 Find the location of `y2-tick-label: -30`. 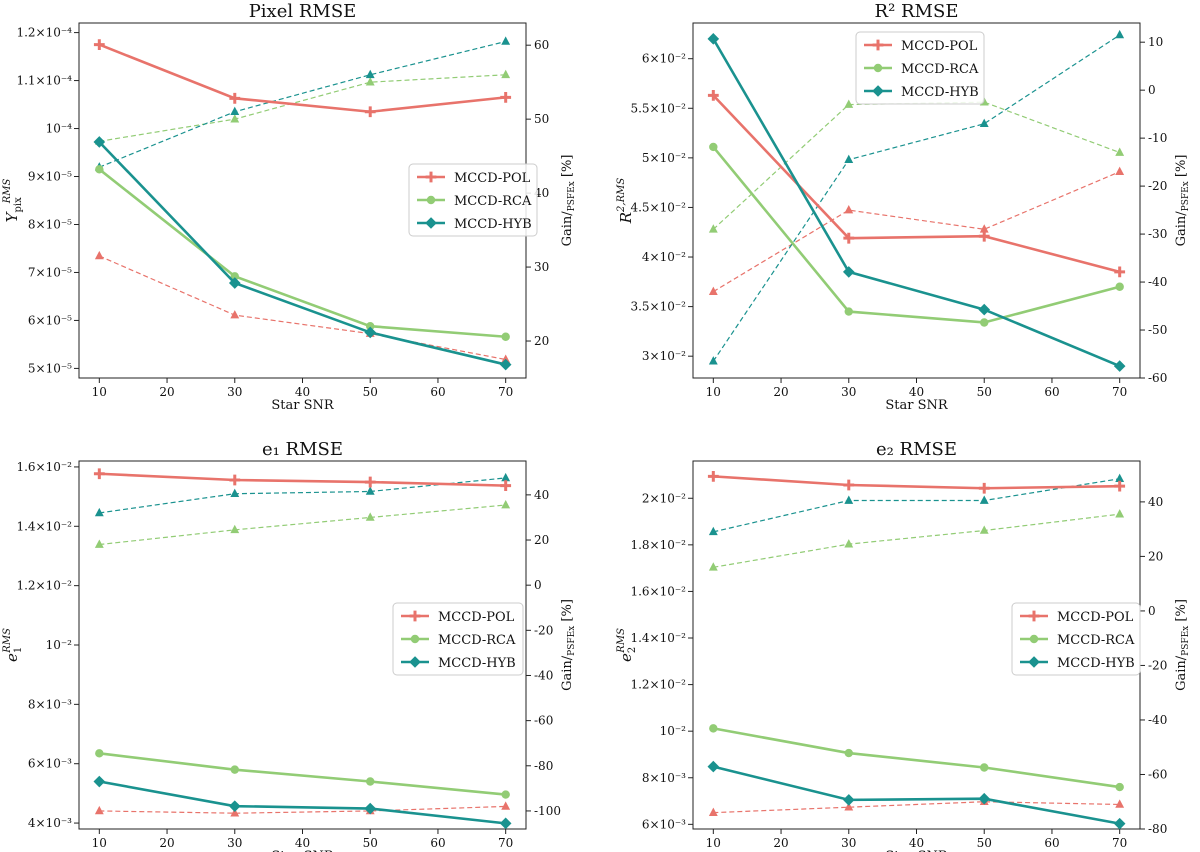

y2-tick-label: -30 is located at coordinates (1157, 234).